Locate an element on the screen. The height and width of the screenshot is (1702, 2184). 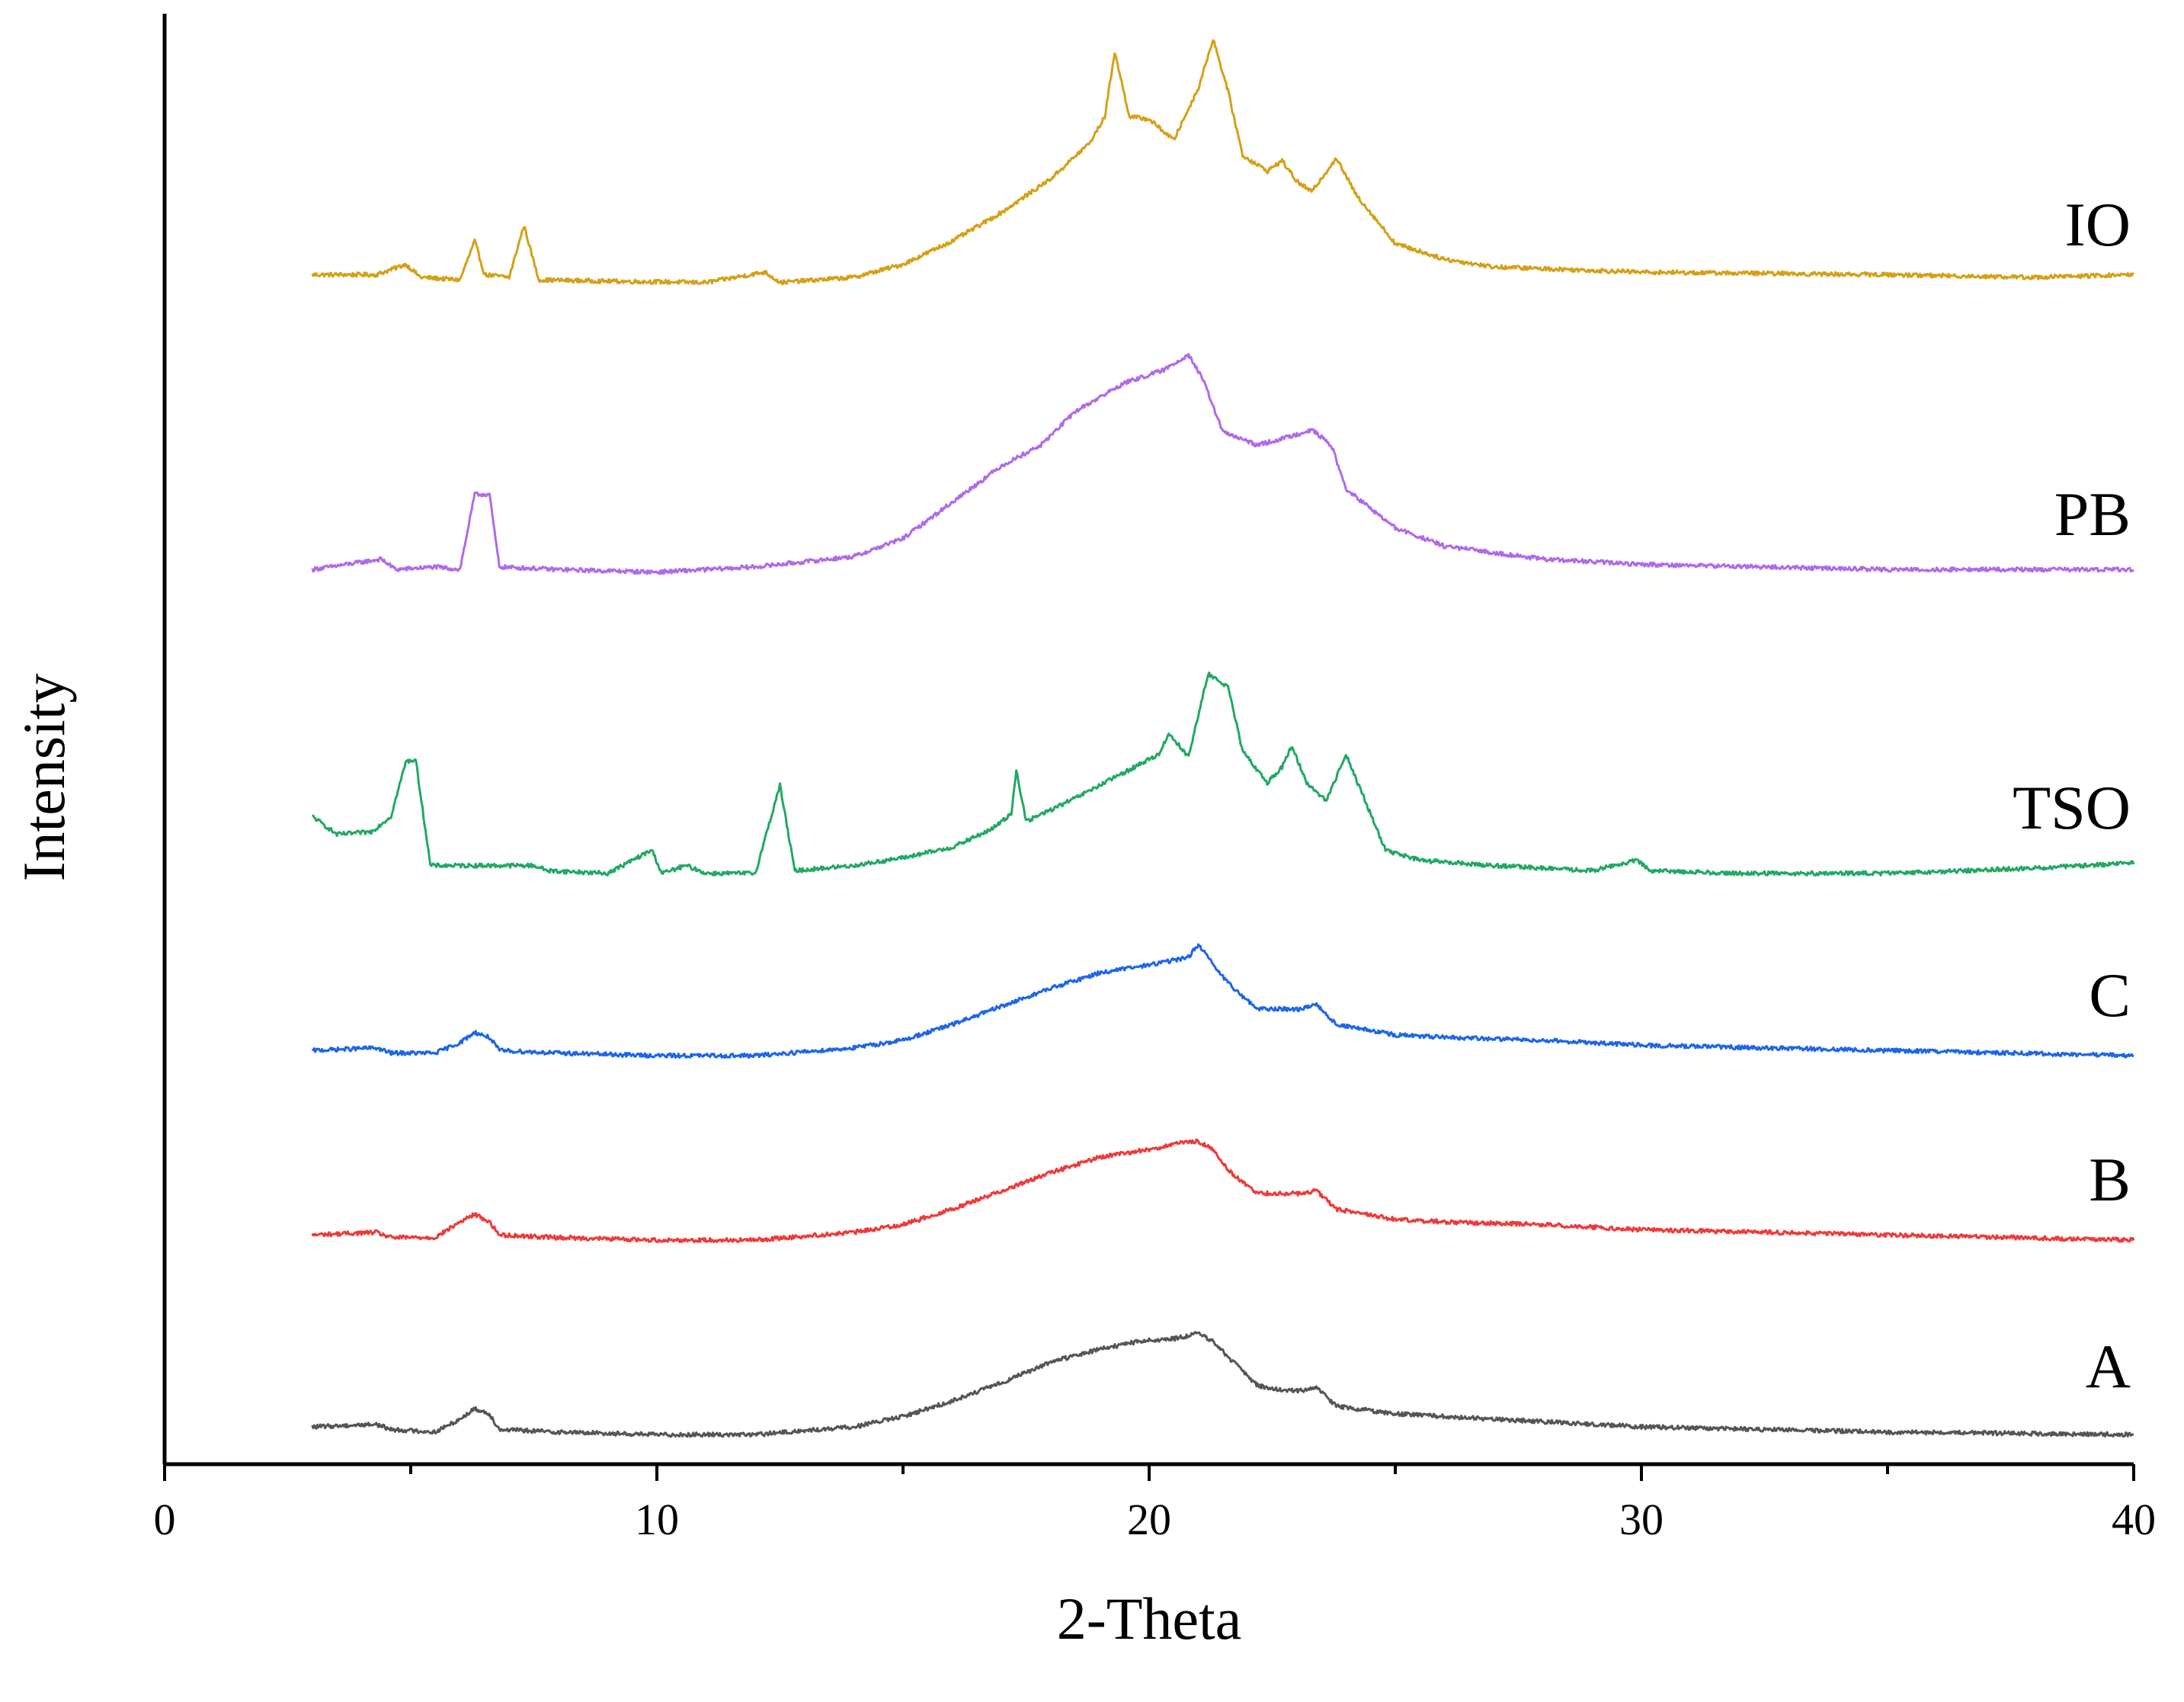
series-line-io is located at coordinates (1223, 162).